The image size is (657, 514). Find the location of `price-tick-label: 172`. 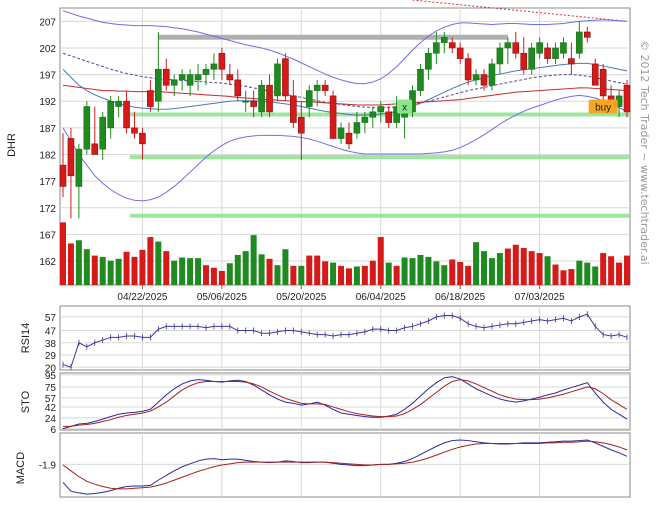

price-tick-label: 172 is located at coordinates (47, 209).